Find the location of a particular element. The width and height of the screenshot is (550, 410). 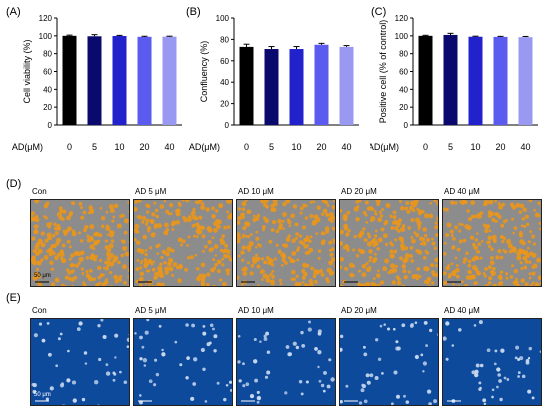

y-axis-label: Positive cell (% of control) is located at coordinates (383, 72).